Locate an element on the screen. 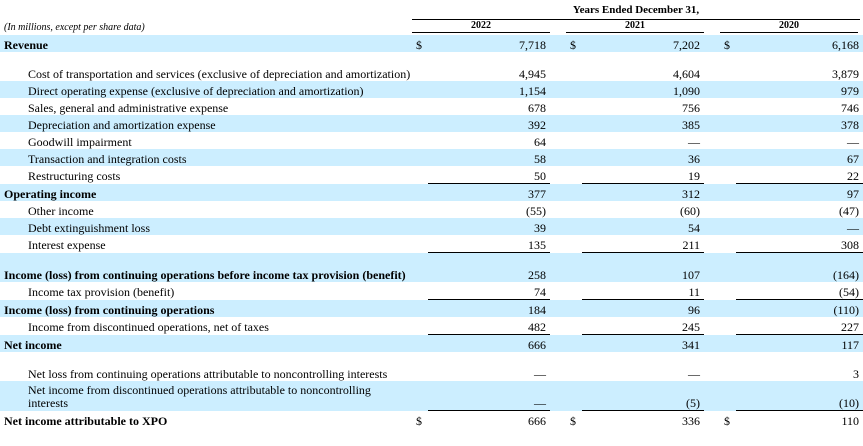  row-value-2021: — is located at coordinates (694, 141).